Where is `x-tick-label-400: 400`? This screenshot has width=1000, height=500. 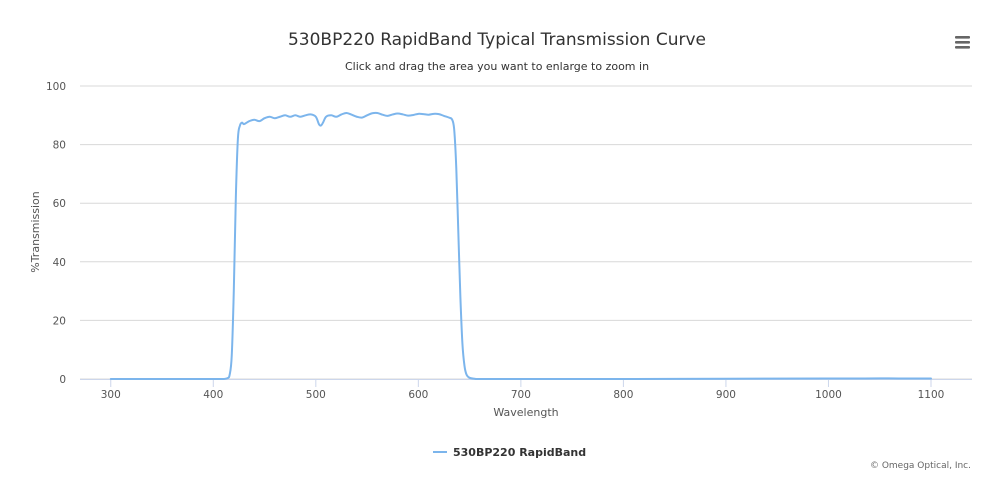 x-tick-label-400: 400 is located at coordinates (213, 395).